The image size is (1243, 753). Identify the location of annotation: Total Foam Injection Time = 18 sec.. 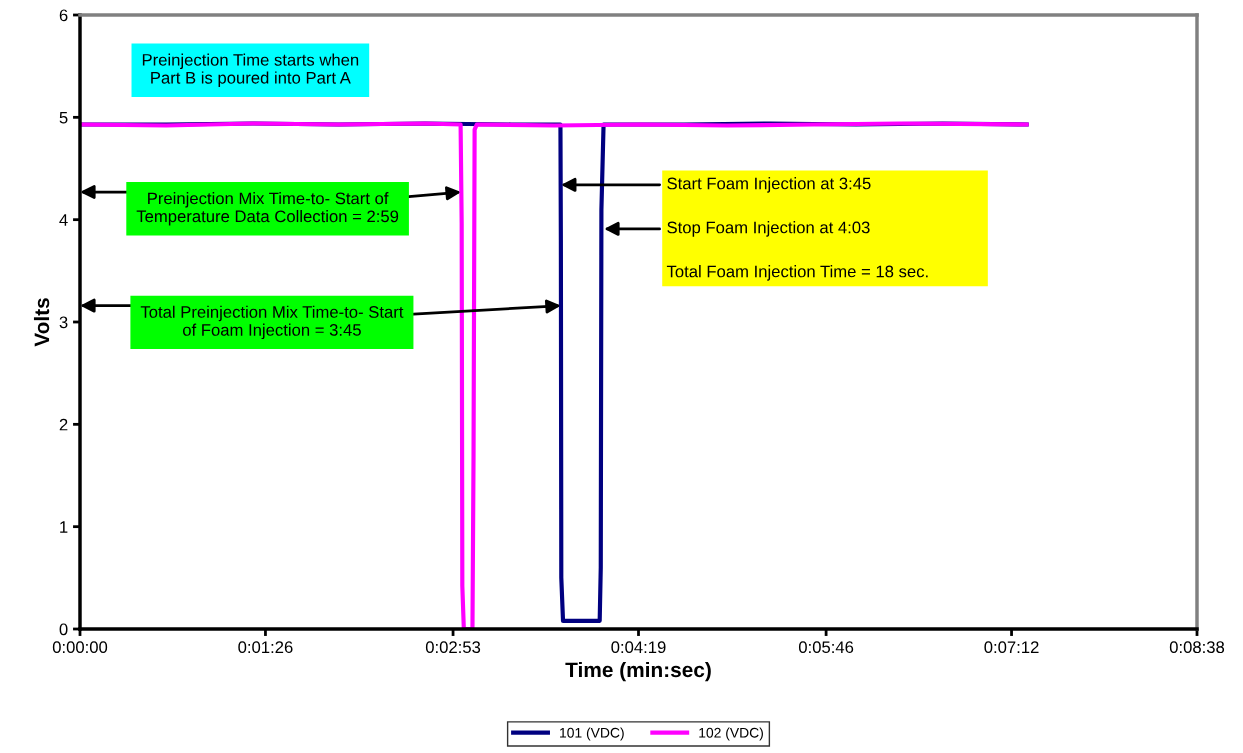
(797, 273).